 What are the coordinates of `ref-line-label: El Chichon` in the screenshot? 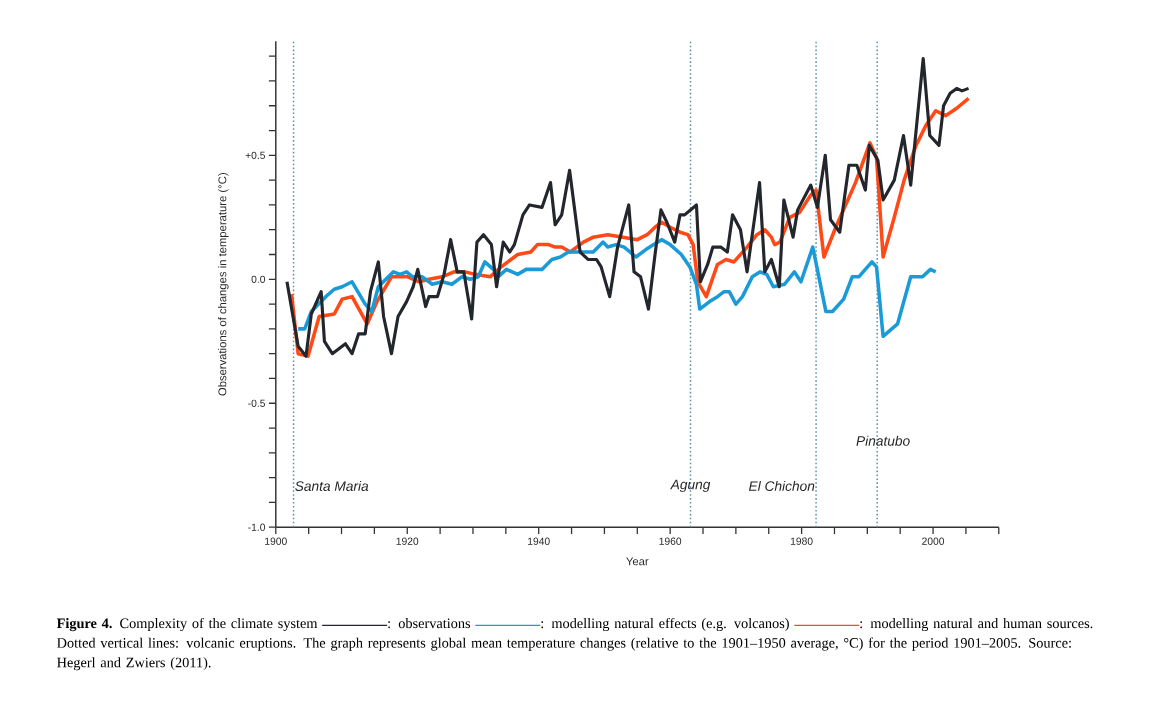 It's located at (781, 485).